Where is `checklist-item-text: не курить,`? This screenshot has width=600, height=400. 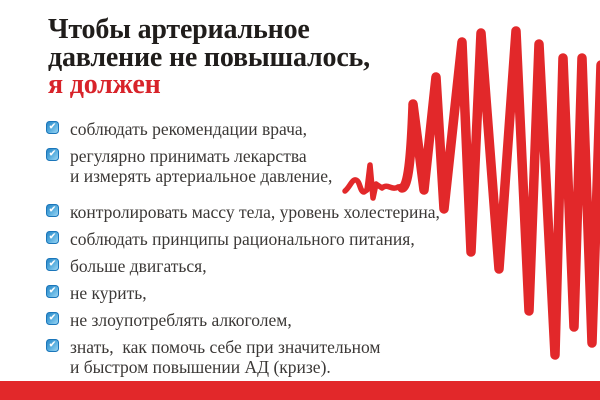
checklist-item-text: не курить, is located at coordinates (108, 293).